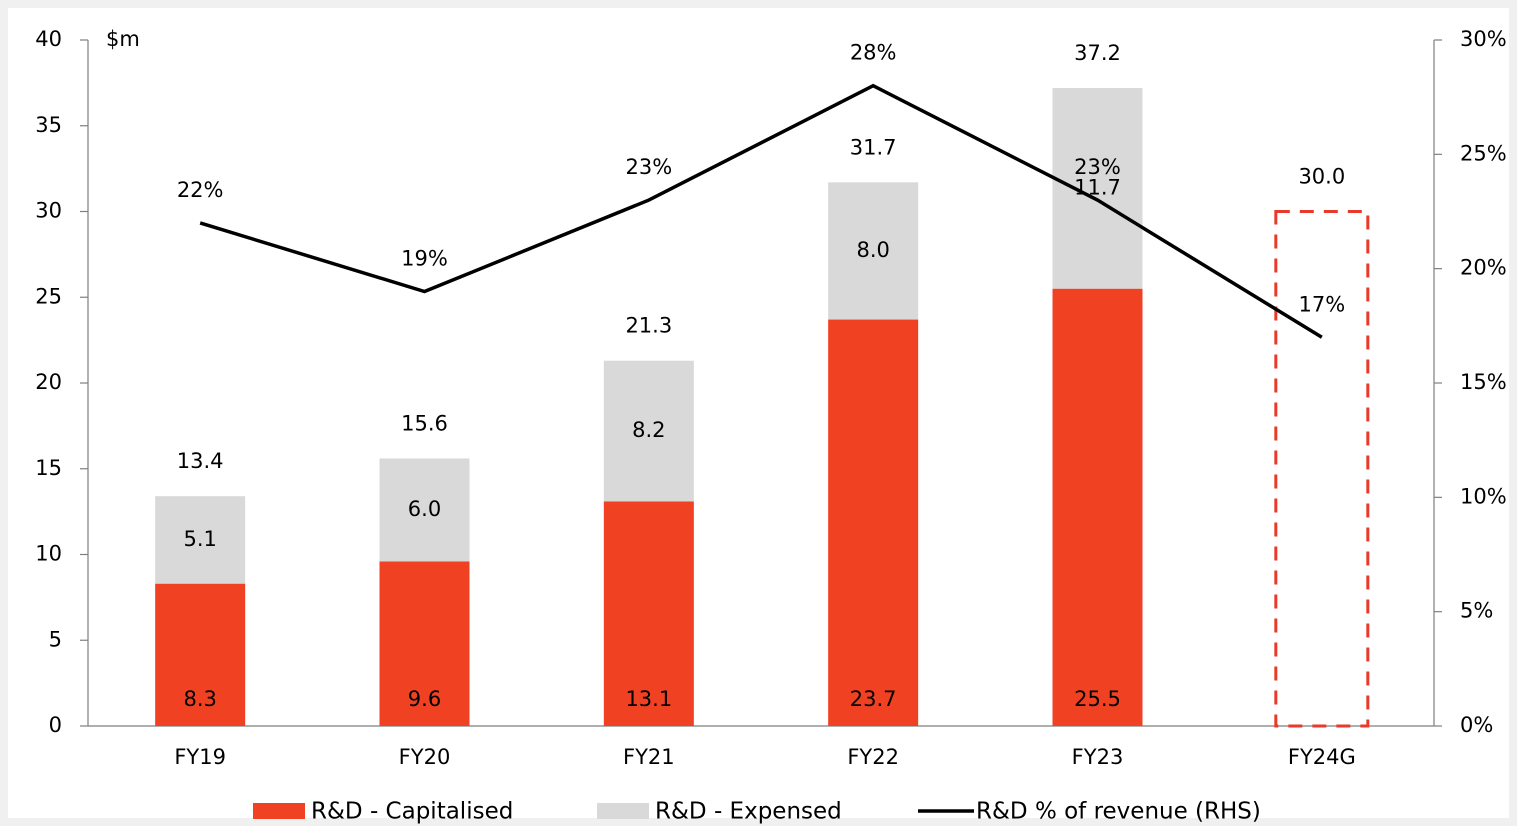  What do you see at coordinates (48, 125) in the screenshot?
I see `y-tick-label: 35` at bounding box center [48, 125].